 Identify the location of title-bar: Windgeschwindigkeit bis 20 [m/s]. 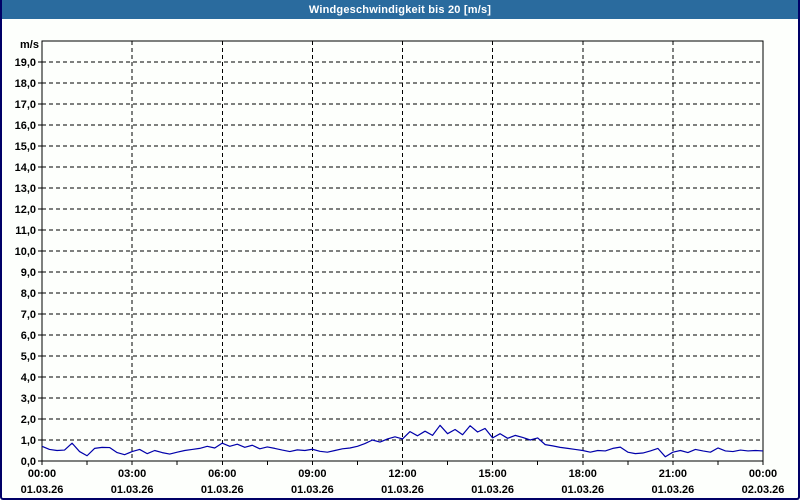
(400, 9).